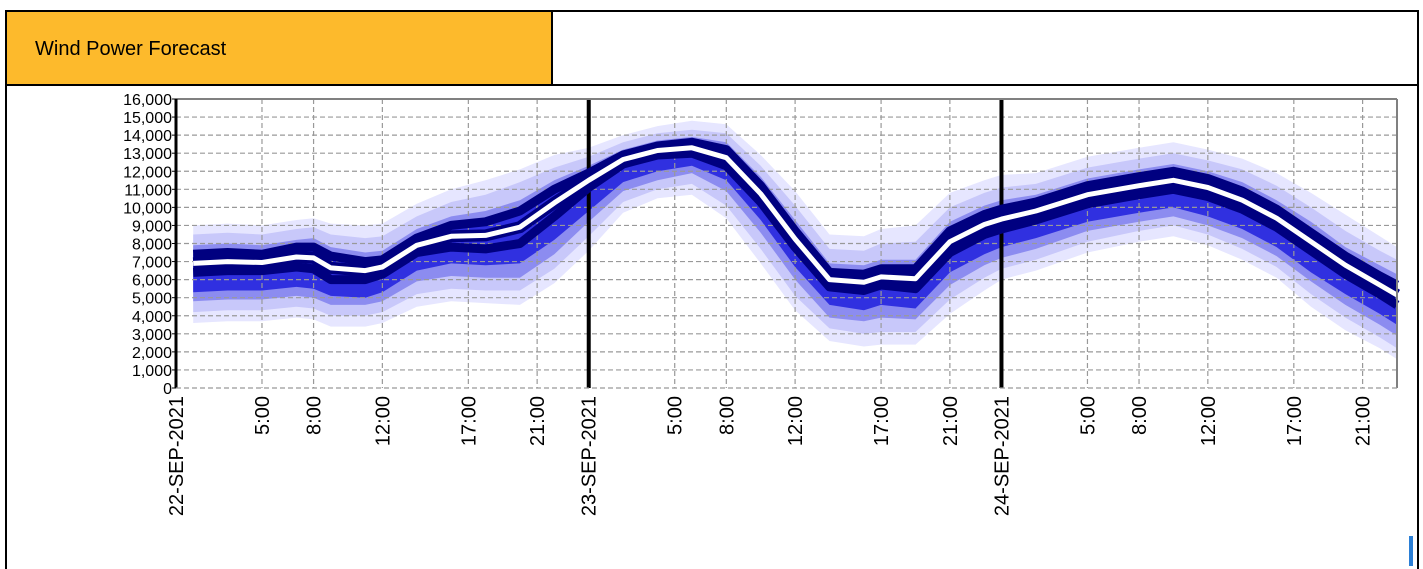 Image resolution: width=1423 pixels, height=569 pixels. I want to click on x-tick-label: 24-SEP-2021, so click(1002, 456).